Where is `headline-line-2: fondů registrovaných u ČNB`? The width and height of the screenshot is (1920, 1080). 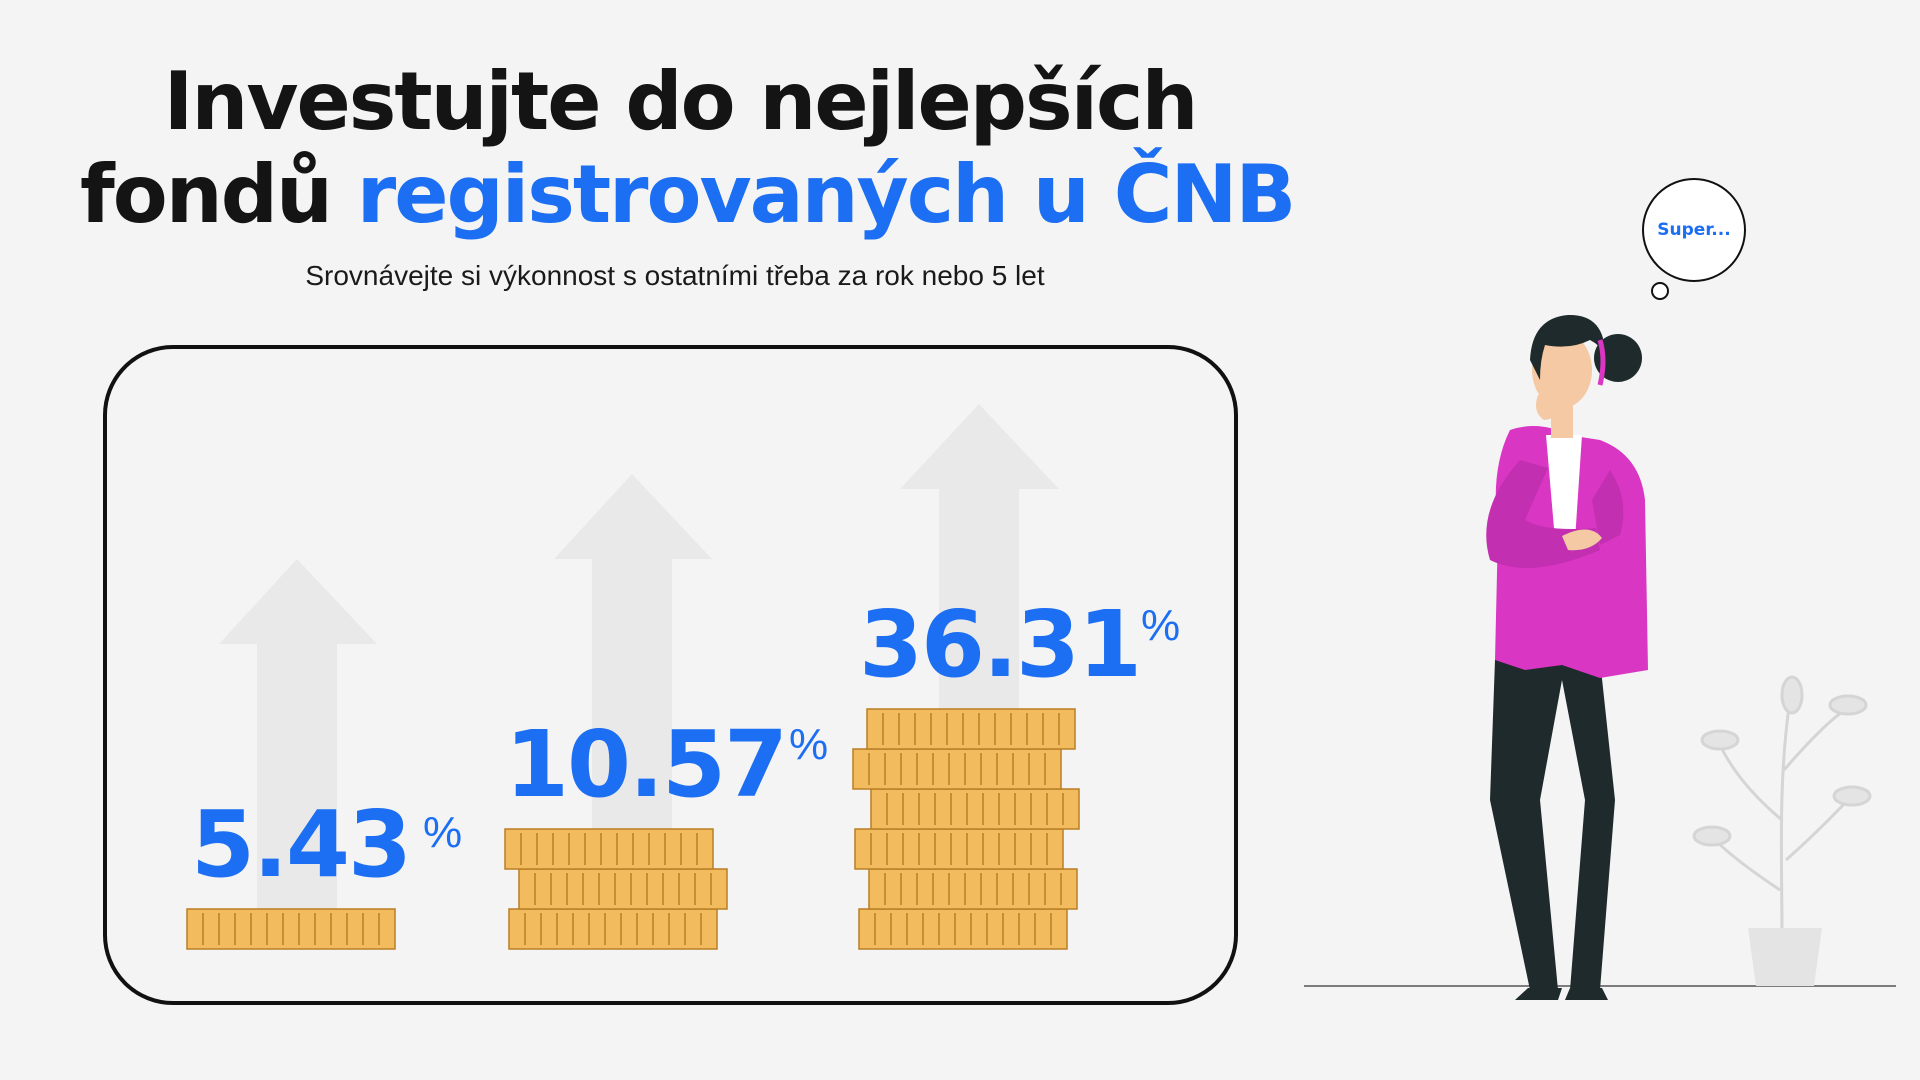 headline-line-2: fondů registrovaných u ČNB is located at coordinates (688, 194).